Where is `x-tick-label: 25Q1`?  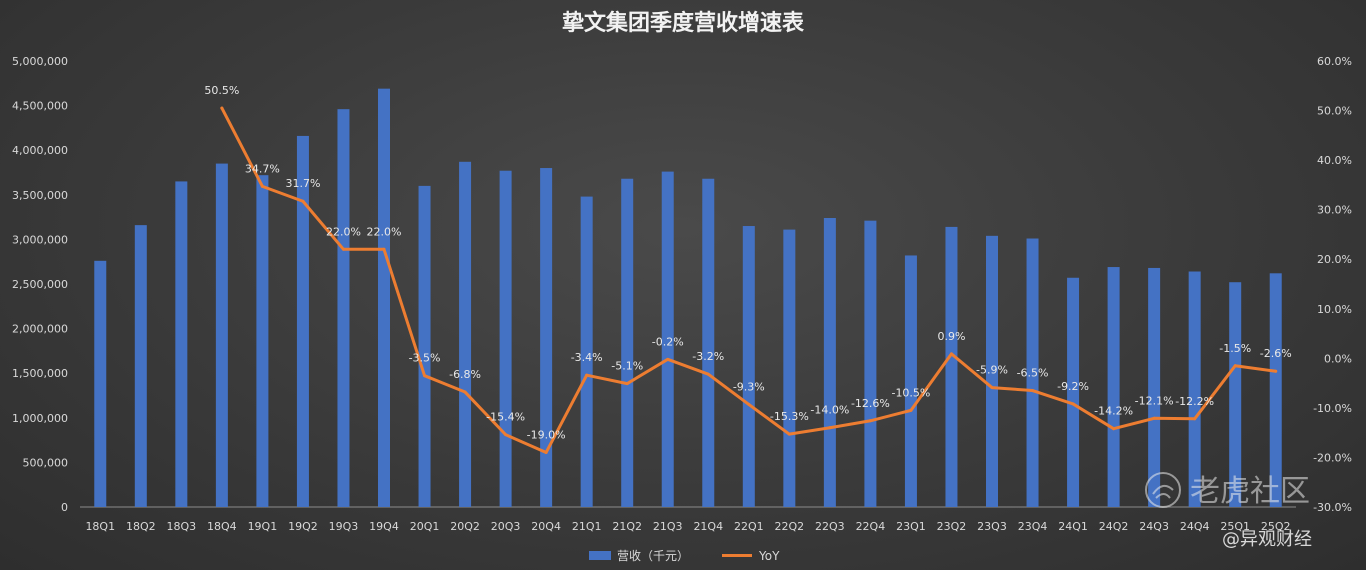
x-tick-label: 25Q1 is located at coordinates (1235, 526).